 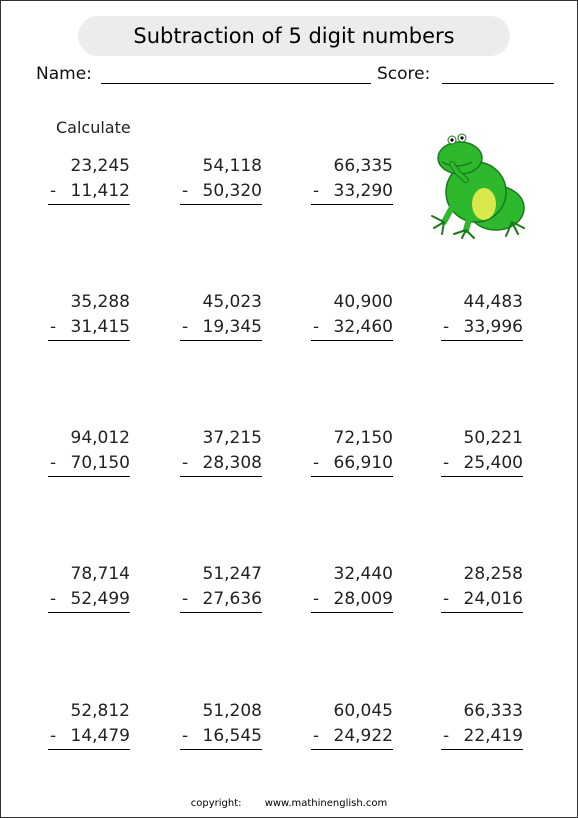 I want to click on subtrahend: 27,636, so click(x=232, y=599).